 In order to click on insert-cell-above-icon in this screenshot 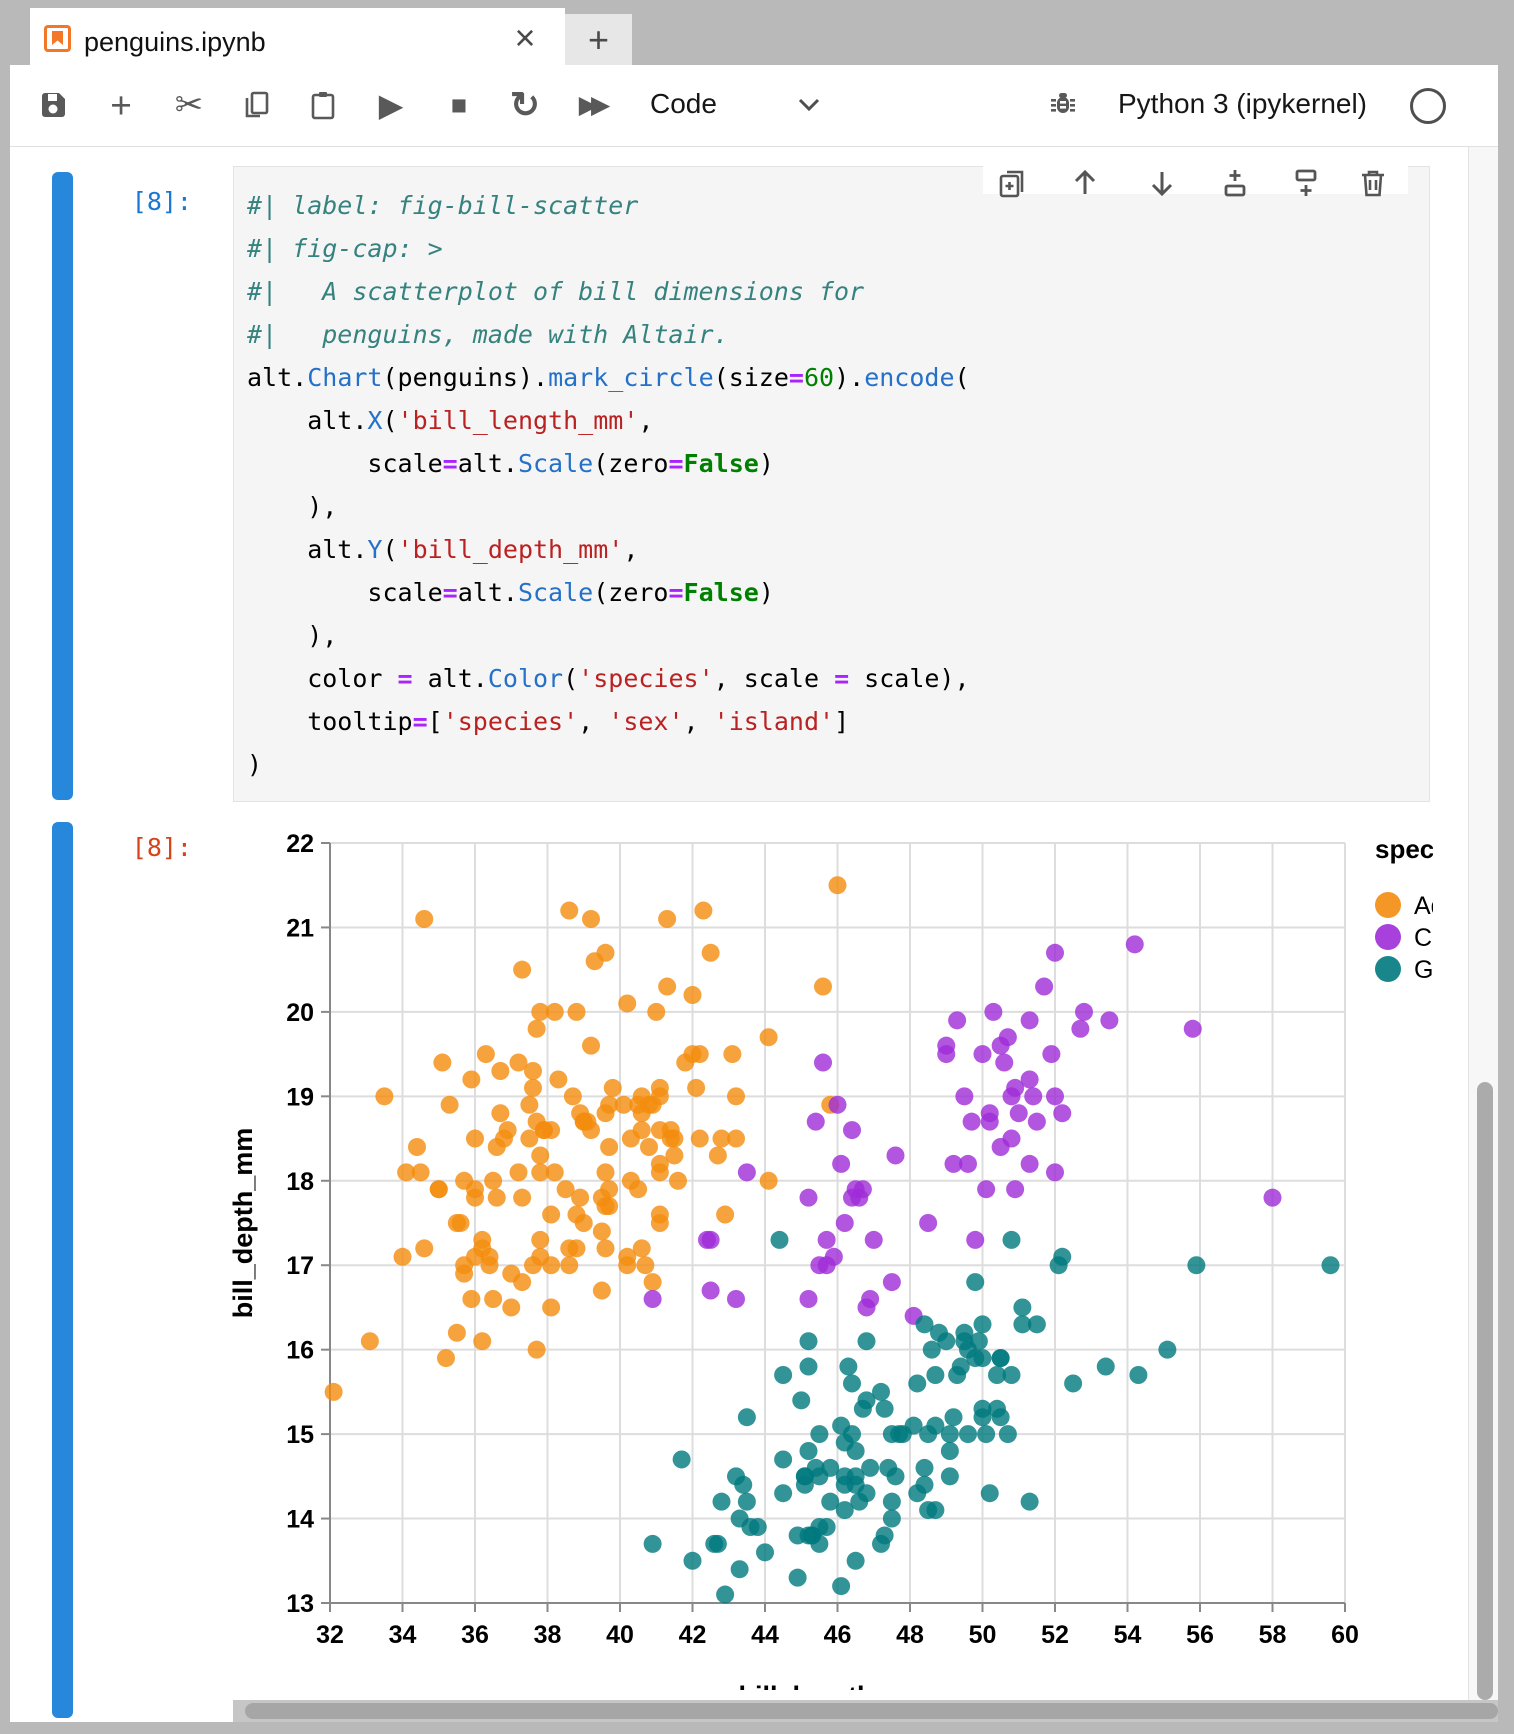, I will do `click(1235, 183)`.